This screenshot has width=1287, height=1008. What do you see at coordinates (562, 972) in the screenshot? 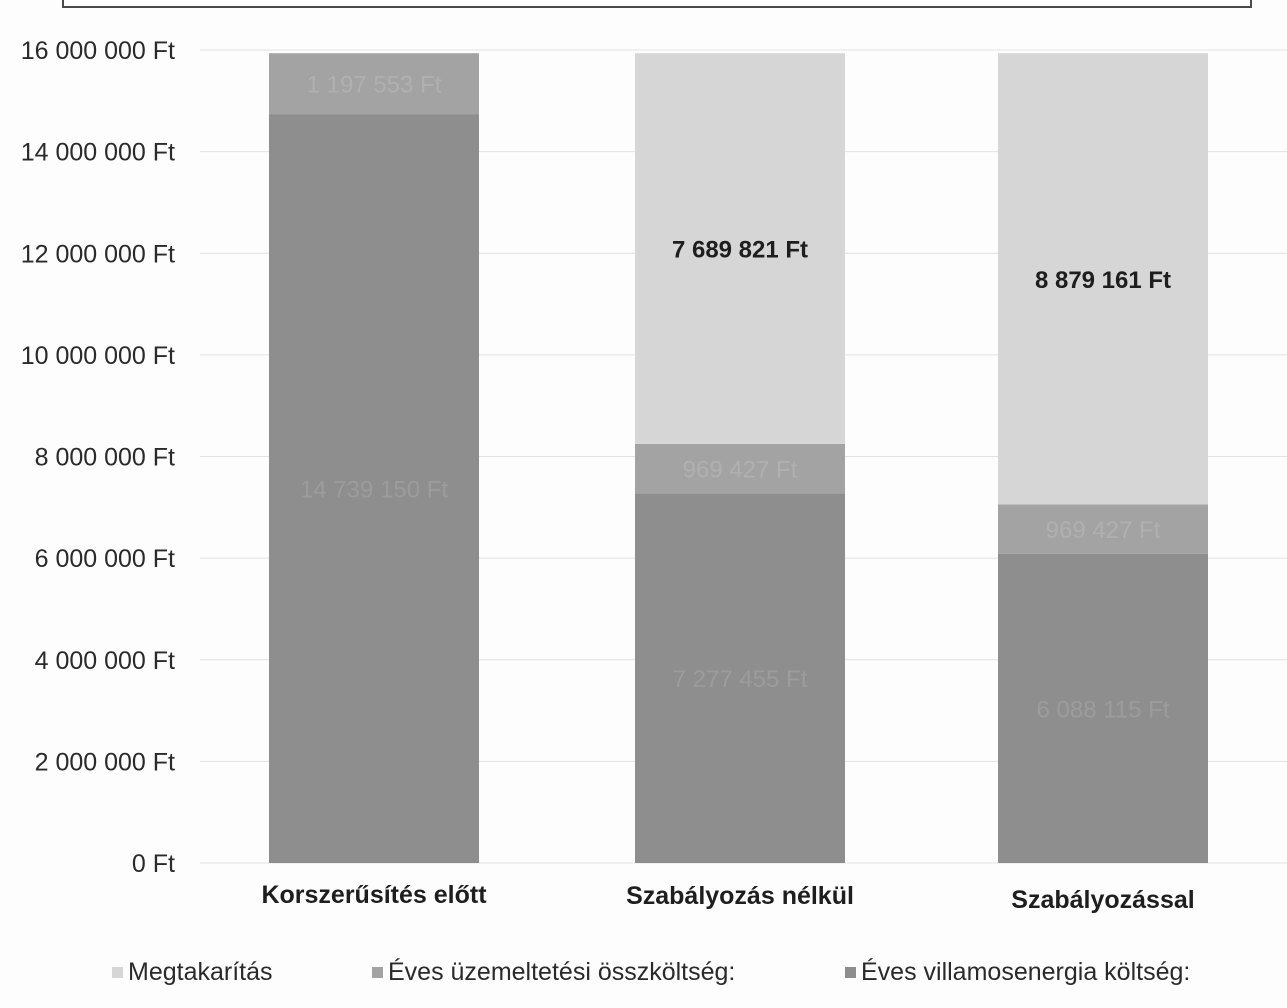
I see `legend-label-operating-cost: Éves üzemeltetési összköltség:` at bounding box center [562, 972].